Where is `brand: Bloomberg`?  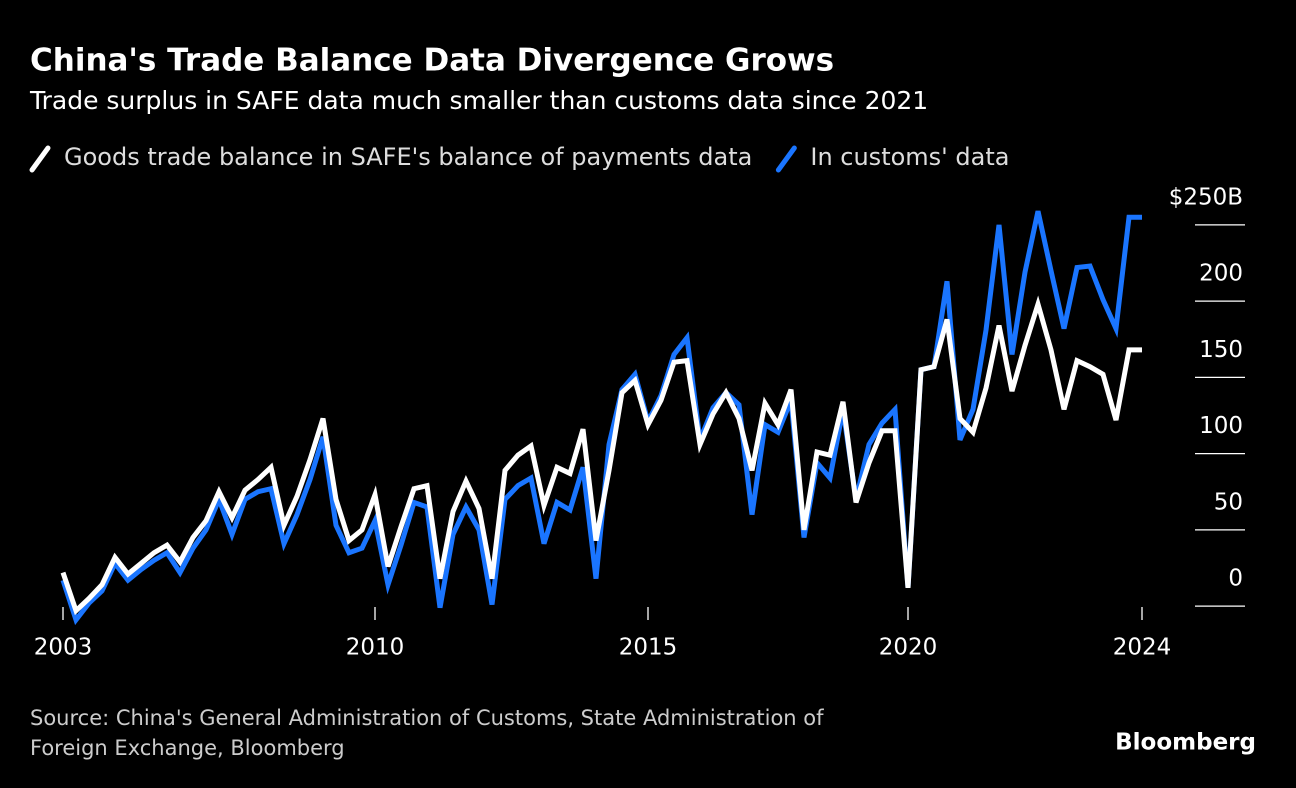 brand: Bloomberg is located at coordinates (1185, 743).